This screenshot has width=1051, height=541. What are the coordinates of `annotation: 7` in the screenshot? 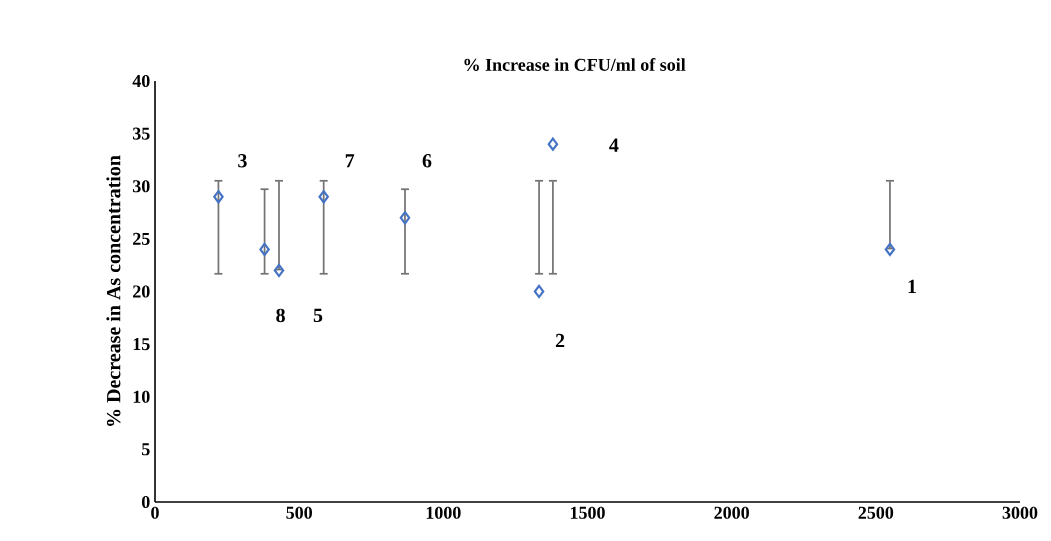 It's located at (350, 161).